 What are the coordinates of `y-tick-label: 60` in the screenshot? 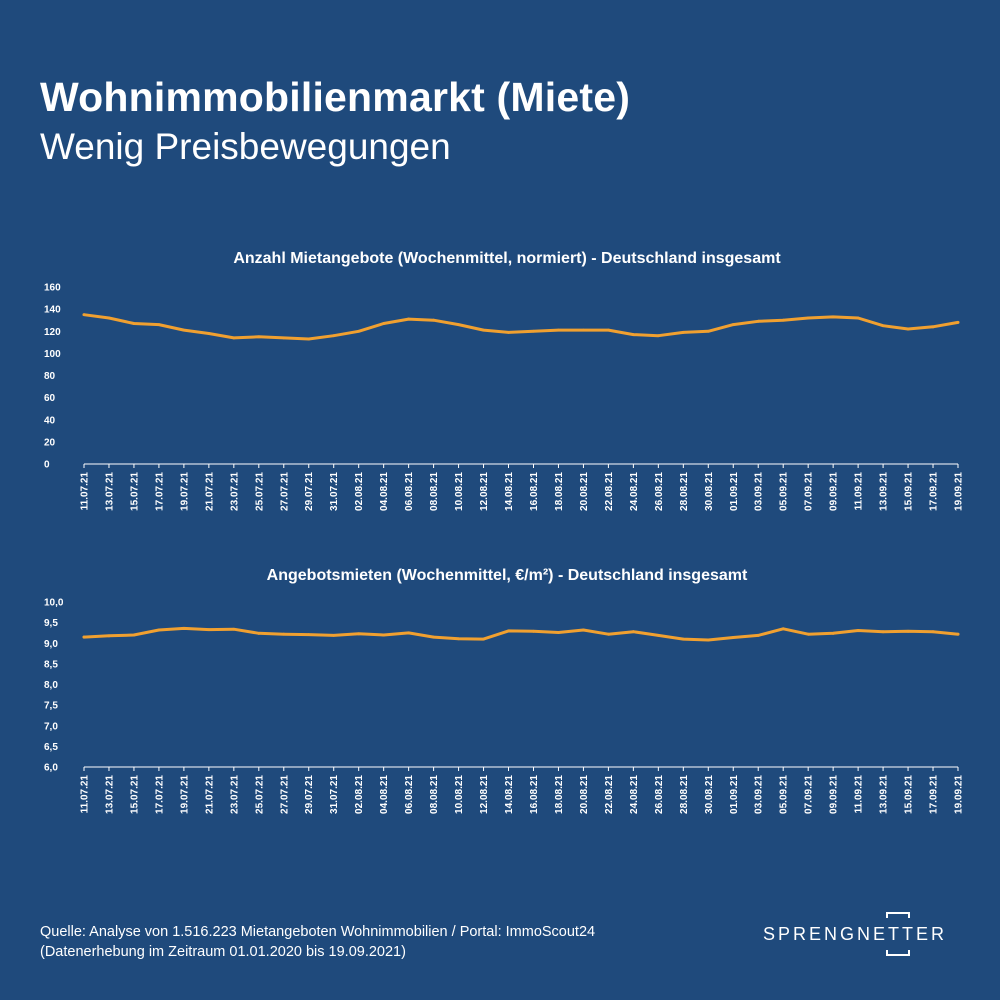 It's located at (50, 398).